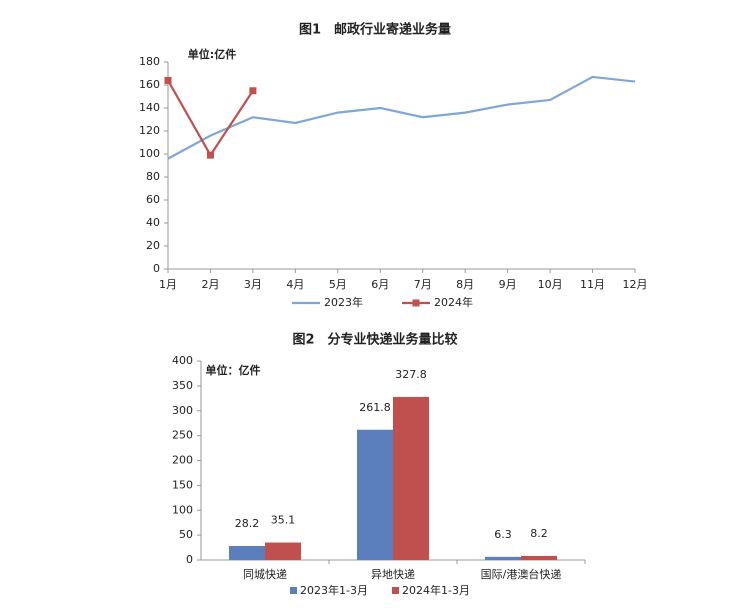 The height and width of the screenshot is (611, 750). Describe the element at coordinates (550, 284) in the screenshot. I see `x-tick-label: 10月` at that location.